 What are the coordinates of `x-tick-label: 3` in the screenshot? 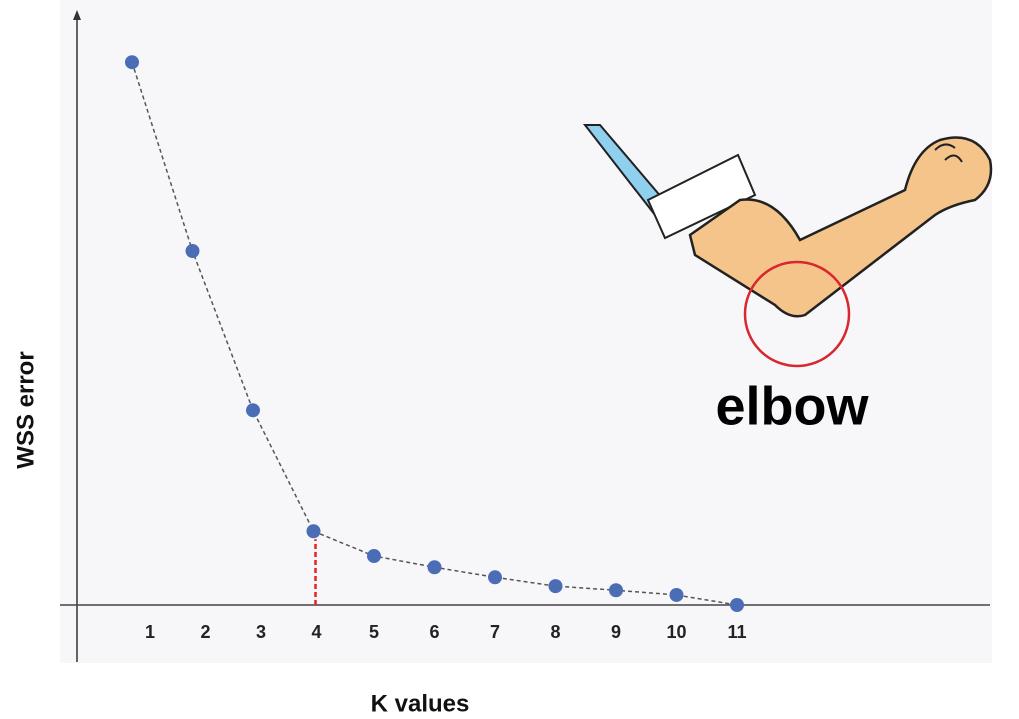 It's located at (261, 632).